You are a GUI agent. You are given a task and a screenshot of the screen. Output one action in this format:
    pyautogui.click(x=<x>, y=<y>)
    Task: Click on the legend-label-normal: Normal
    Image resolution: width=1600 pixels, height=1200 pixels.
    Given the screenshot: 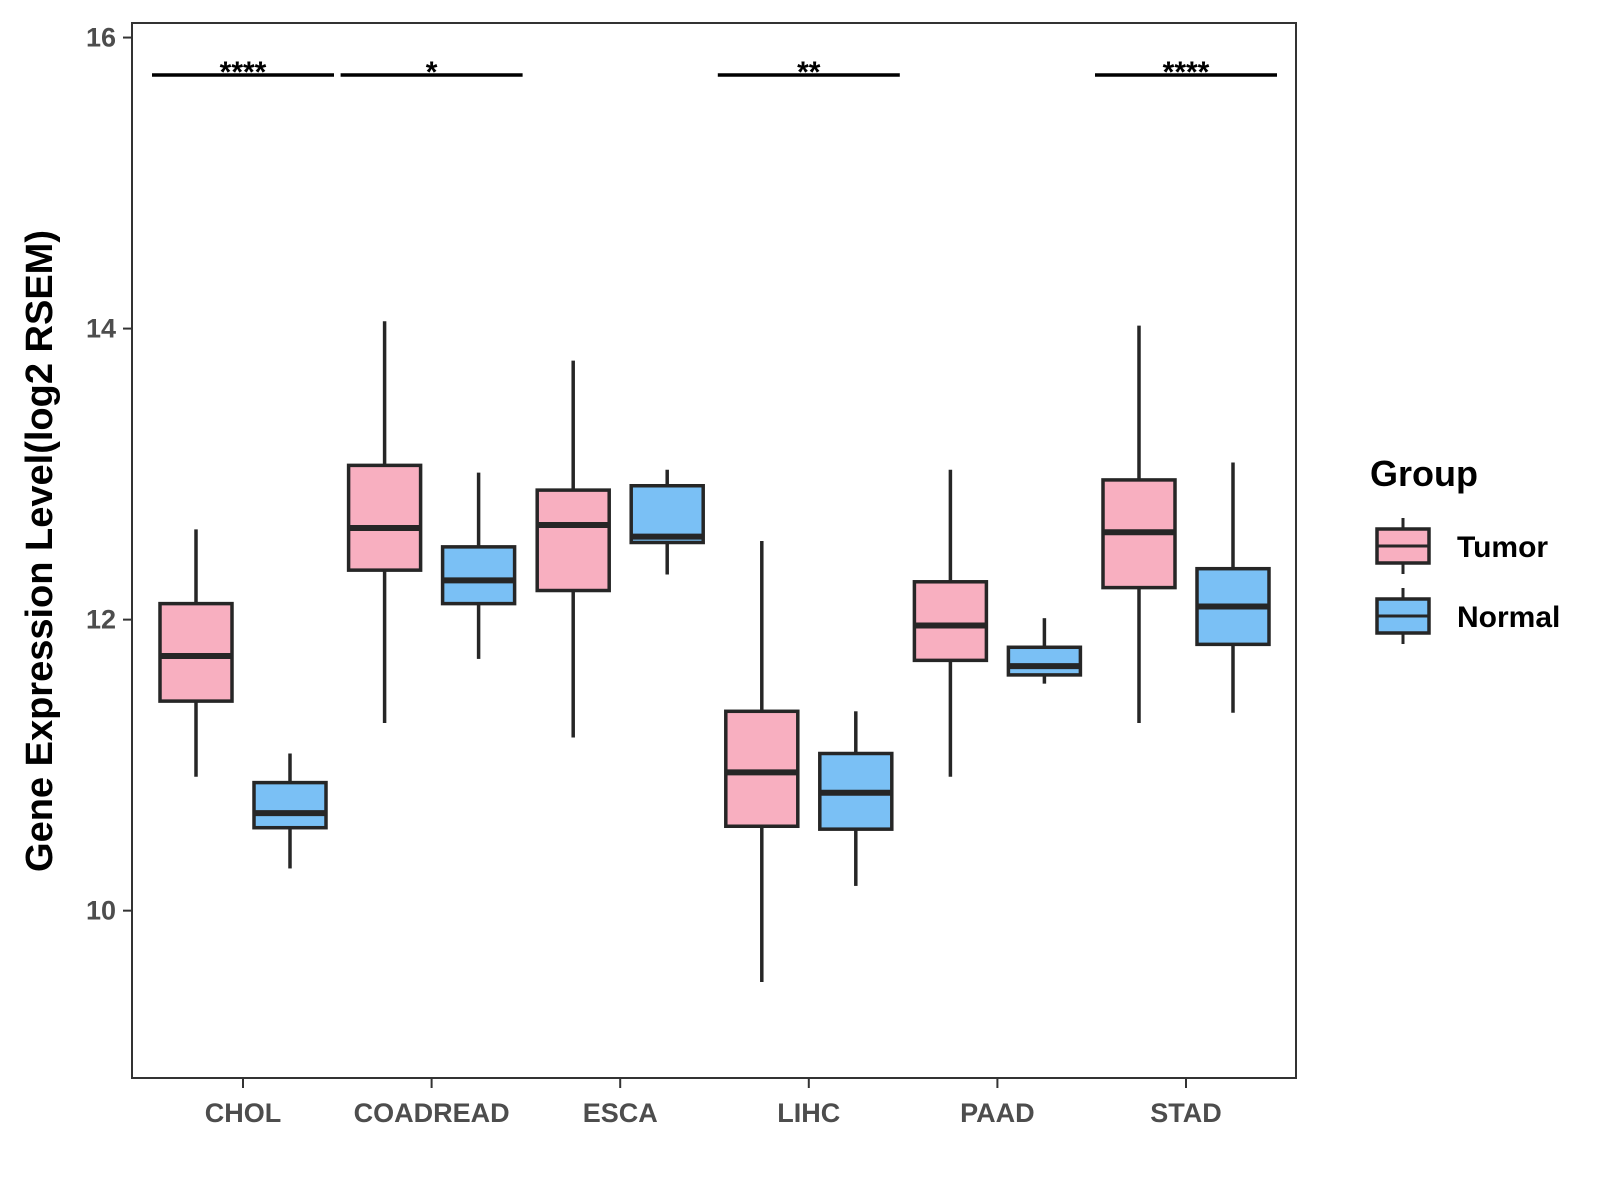 What is the action you would take?
    pyautogui.click(x=1508, y=617)
    